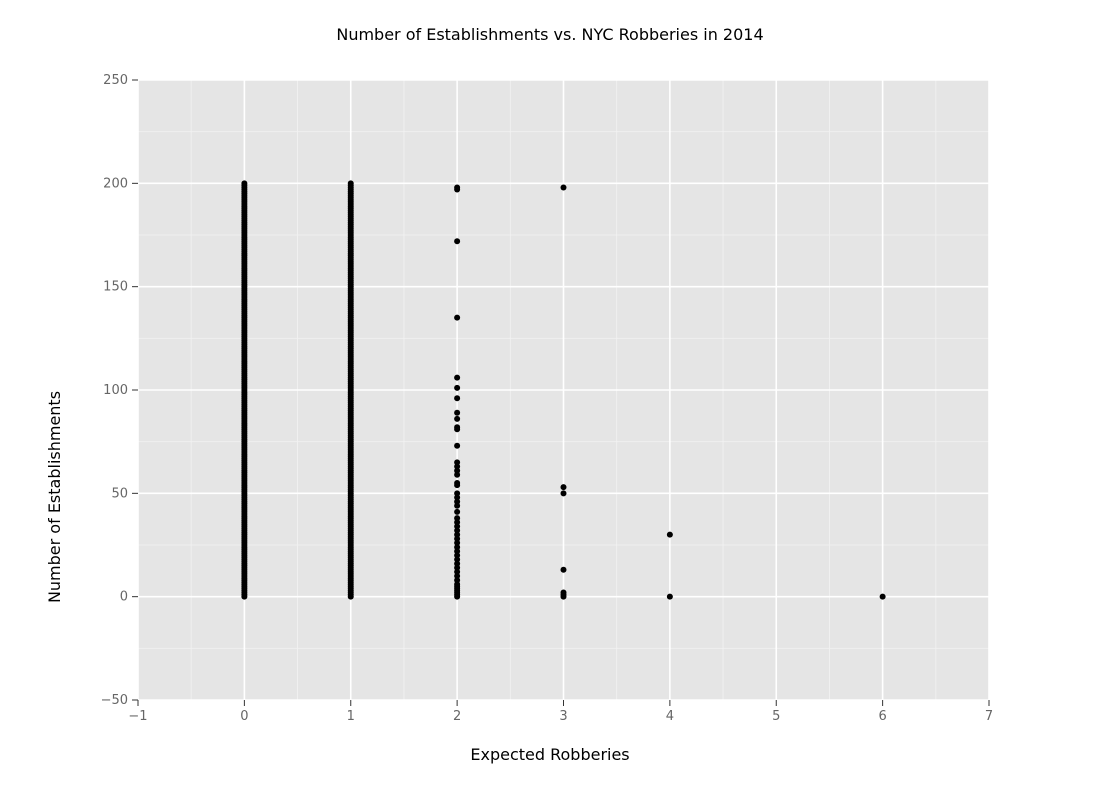  What do you see at coordinates (776, 716) in the screenshot?
I see `x-tick-label: 5` at bounding box center [776, 716].